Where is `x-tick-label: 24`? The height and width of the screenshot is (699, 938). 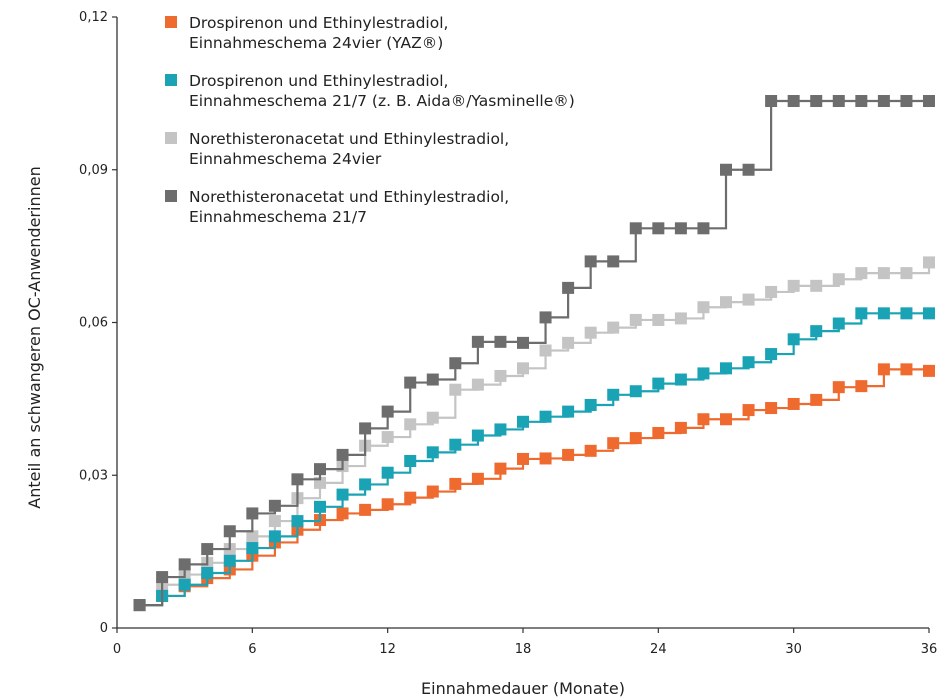 x-tick-label: 24 is located at coordinates (658, 649).